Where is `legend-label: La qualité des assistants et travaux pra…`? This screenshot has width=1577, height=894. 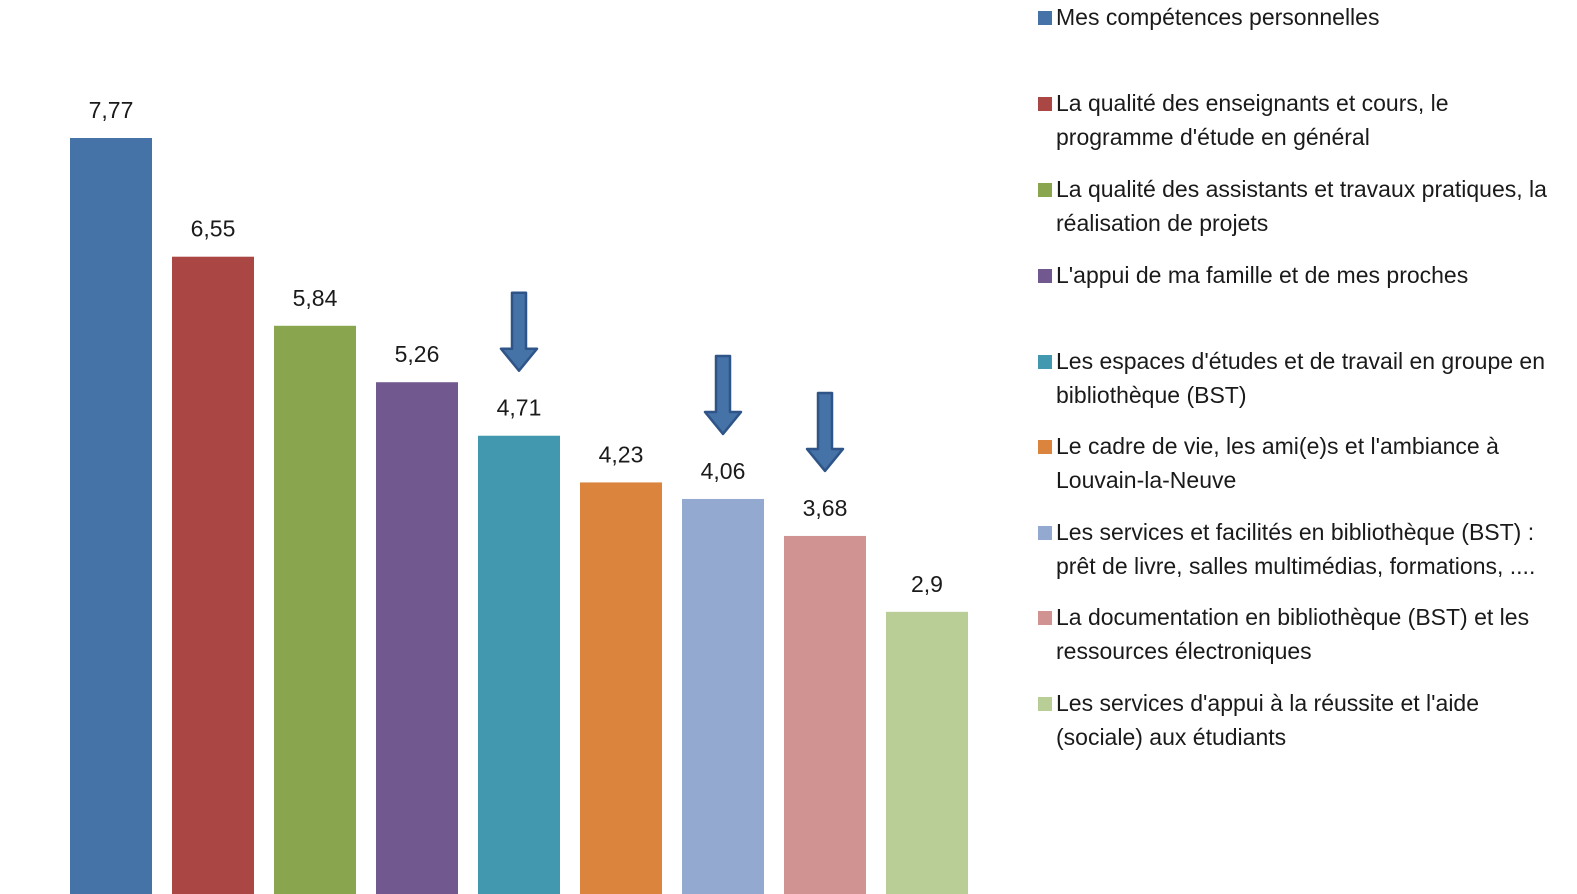
legend-label: La qualité des assistants et travaux pra… is located at coordinates (1301, 206).